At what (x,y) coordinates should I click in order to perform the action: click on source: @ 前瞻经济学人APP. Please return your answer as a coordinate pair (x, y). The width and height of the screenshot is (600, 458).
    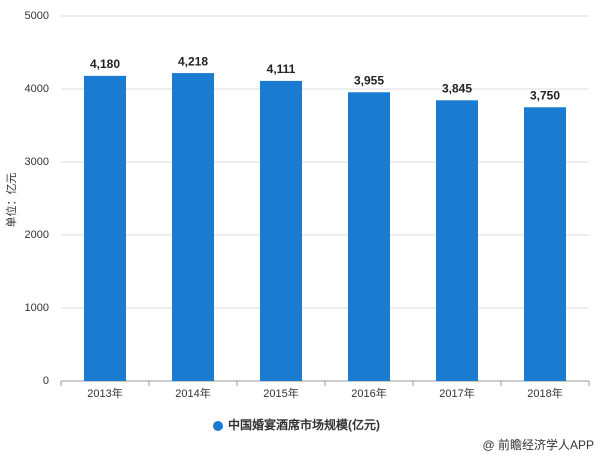
    Looking at the image, I should click on (538, 444).